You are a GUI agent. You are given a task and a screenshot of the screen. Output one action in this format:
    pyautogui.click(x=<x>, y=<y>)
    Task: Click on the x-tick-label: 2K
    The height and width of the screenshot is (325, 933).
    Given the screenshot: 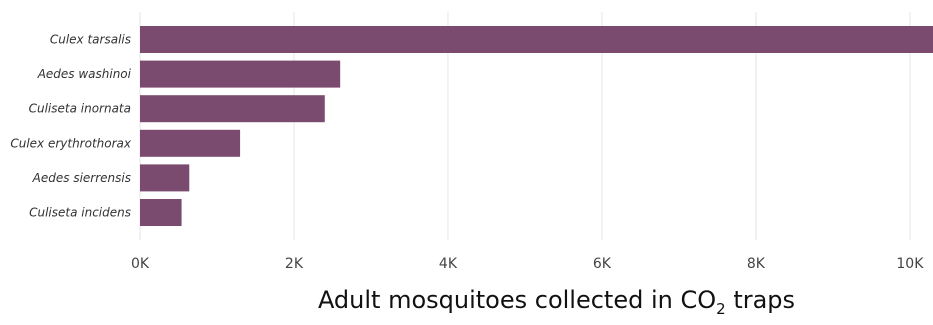 What is the action you would take?
    pyautogui.click(x=294, y=264)
    